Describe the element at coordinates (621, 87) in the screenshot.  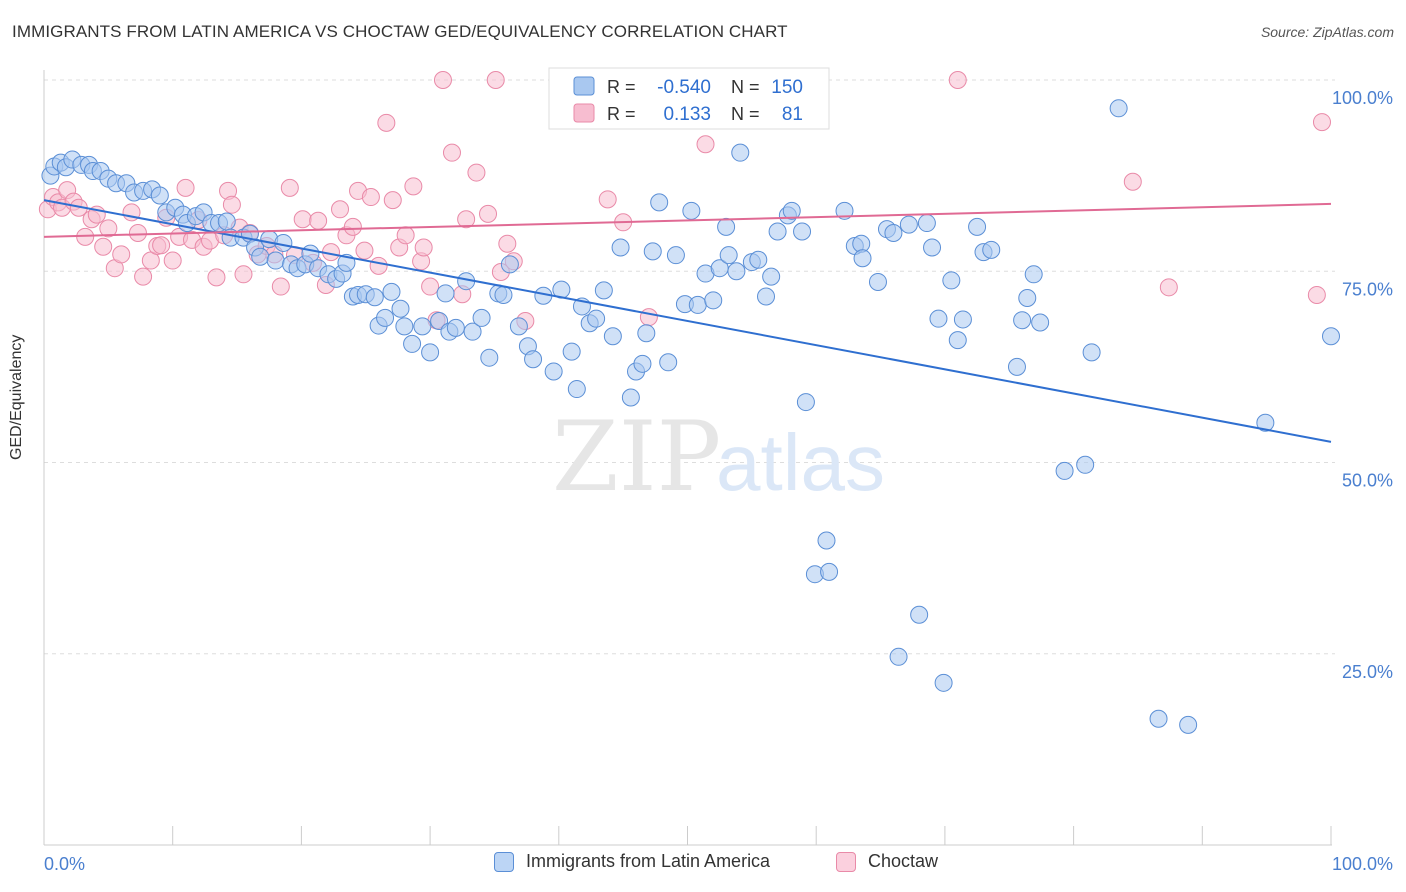
I see `legend-r-label-1: R =` at that location.